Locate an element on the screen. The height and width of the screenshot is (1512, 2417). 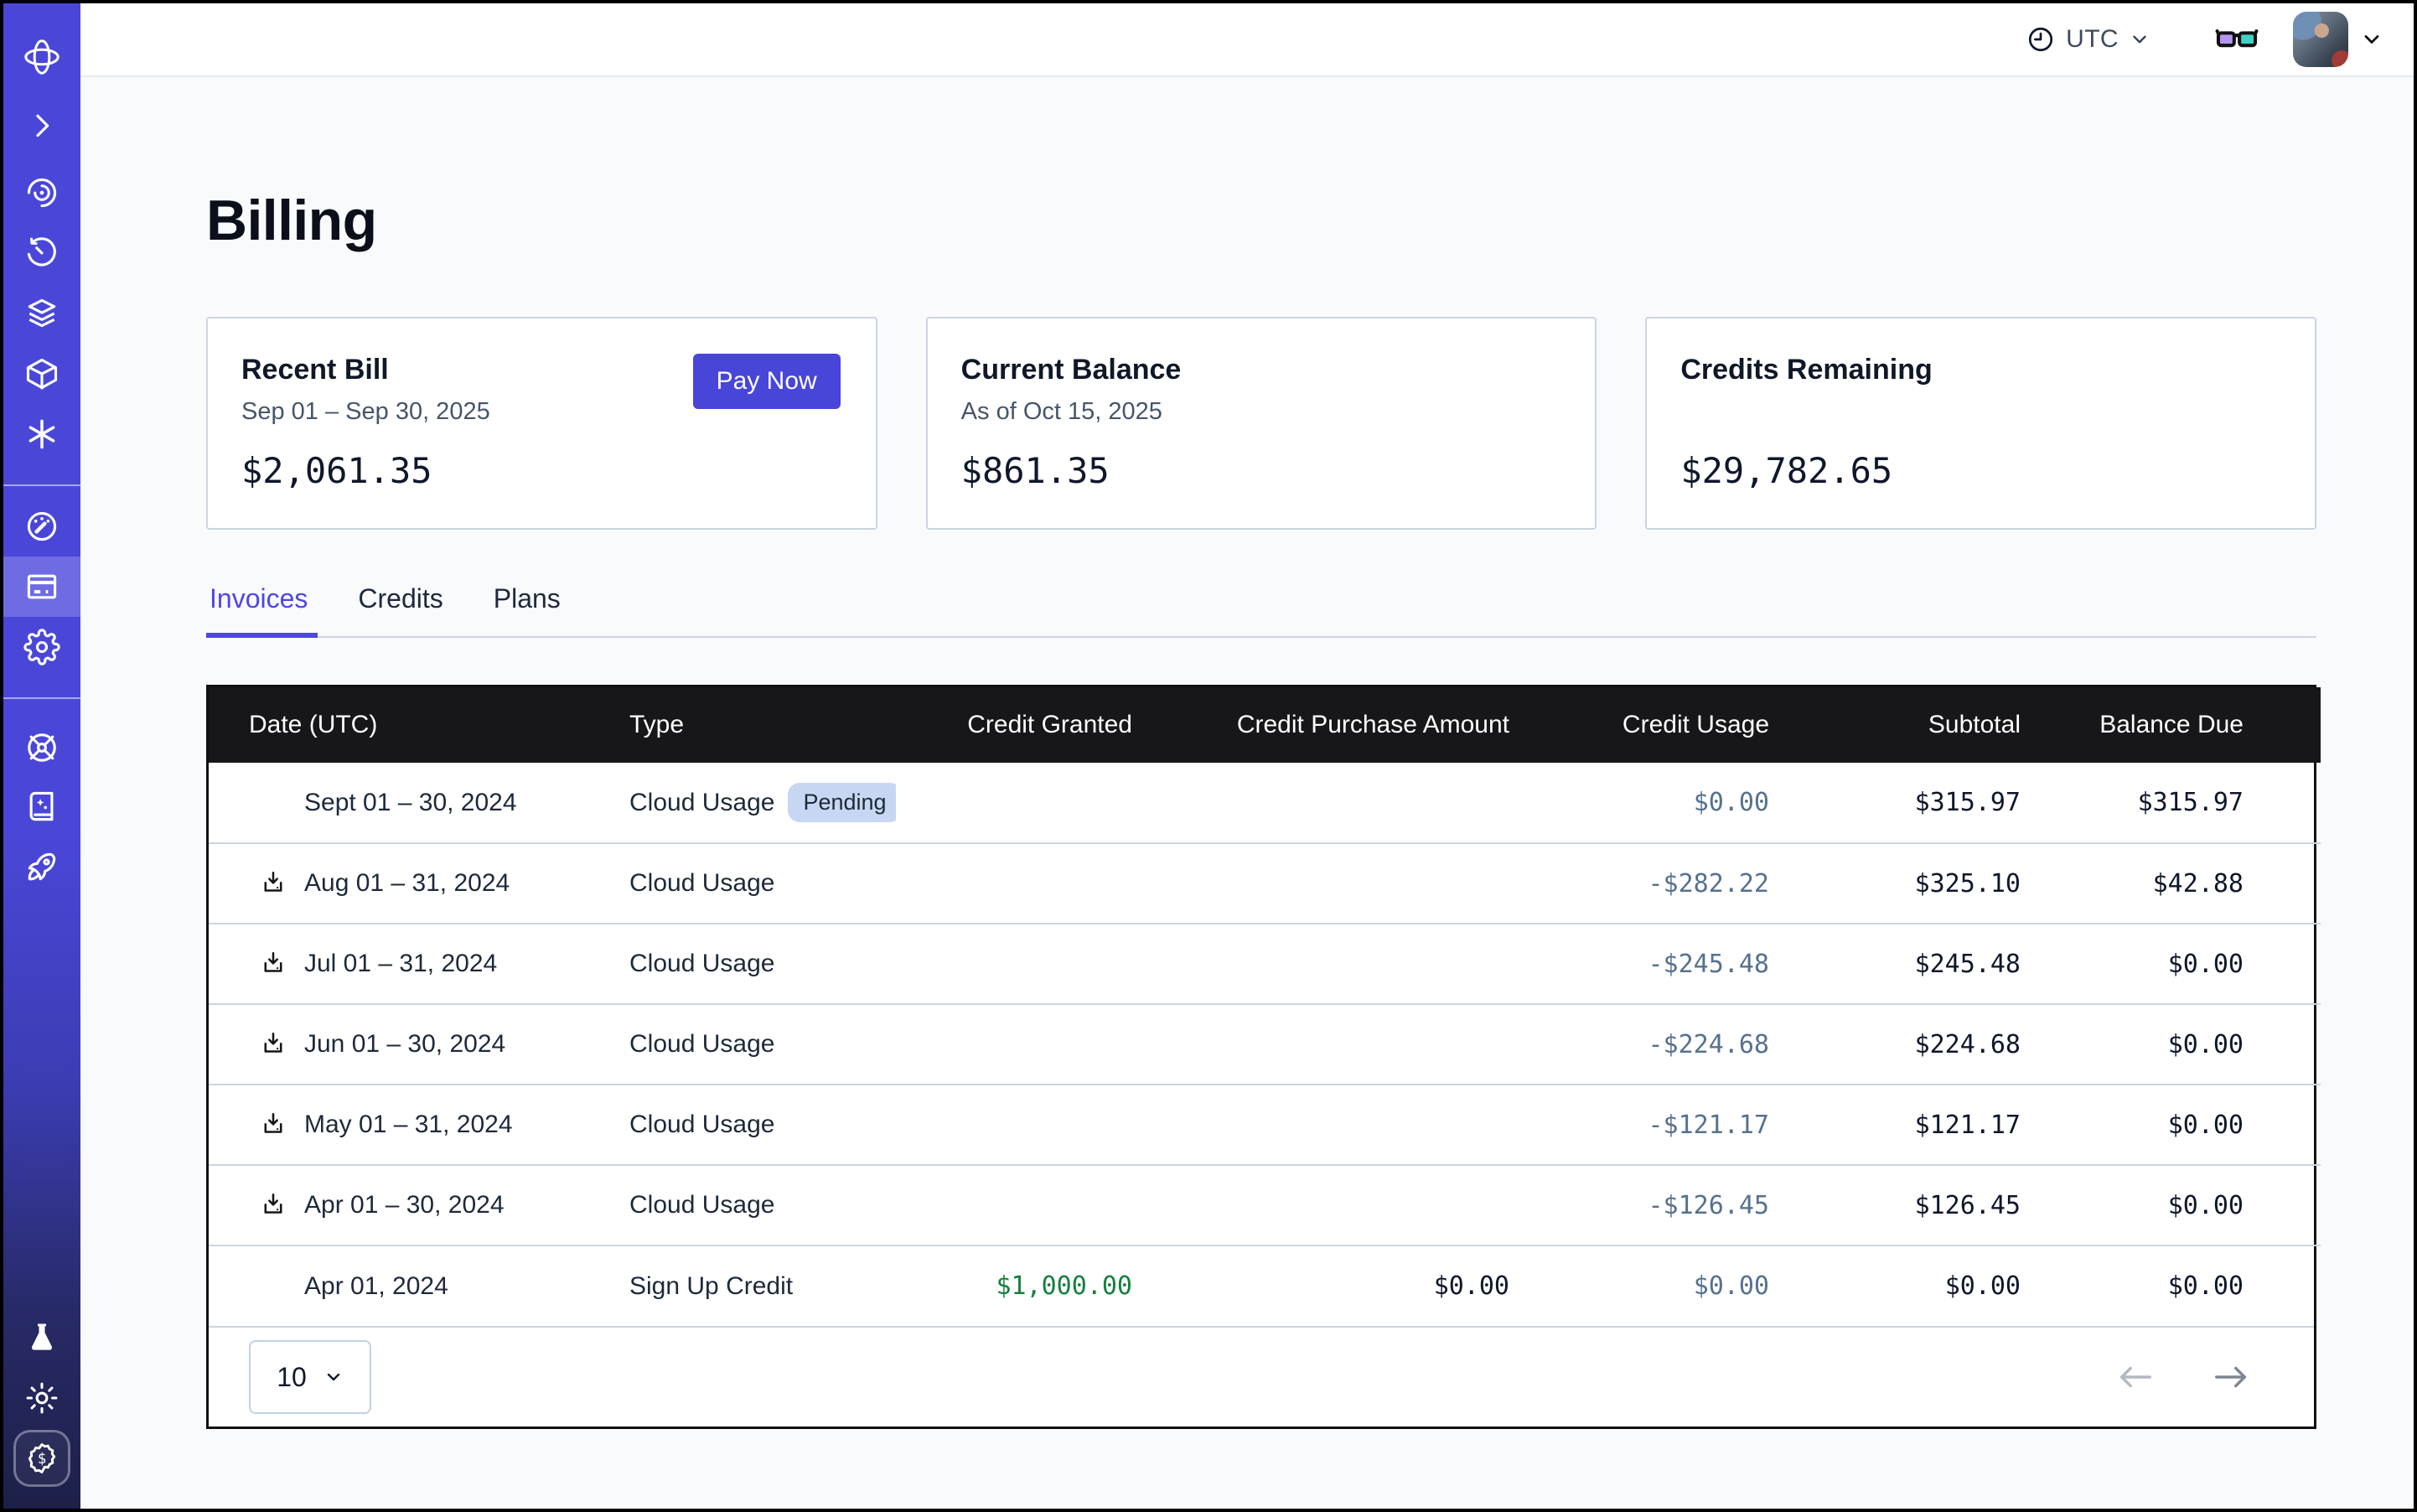
credits-badge-button: $ is located at coordinates (41, 1458).